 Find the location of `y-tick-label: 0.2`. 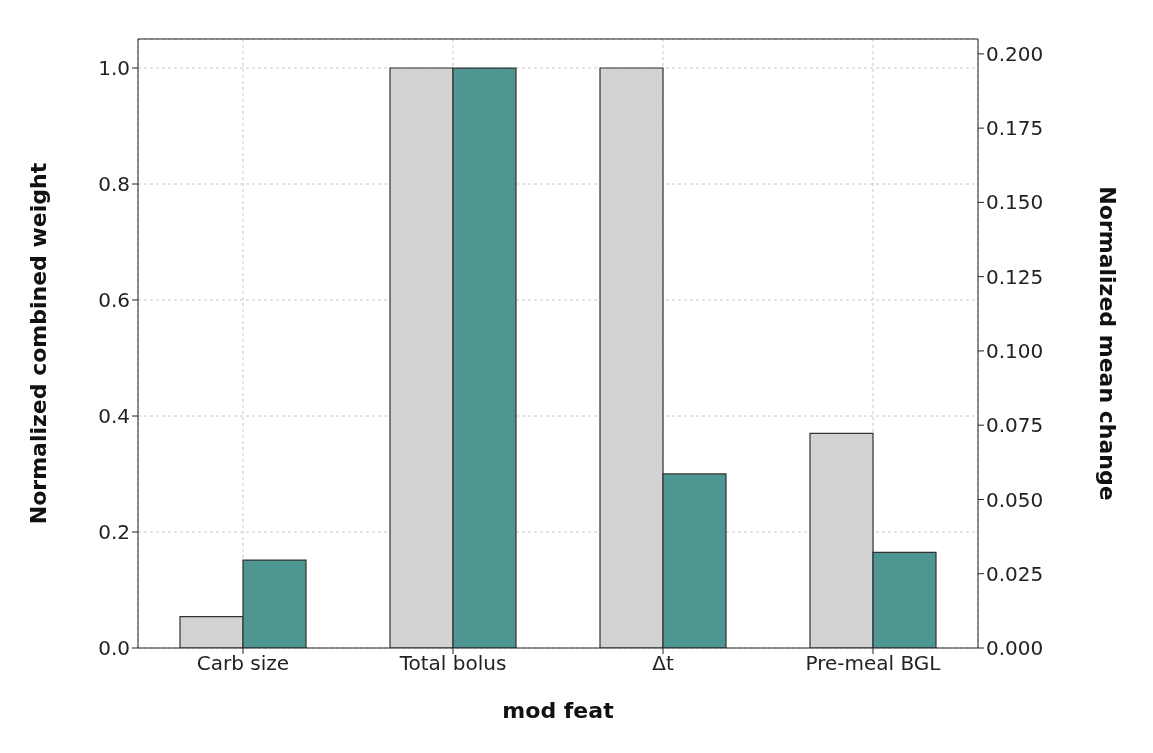

y-tick-label: 0.2 is located at coordinates (114, 532).